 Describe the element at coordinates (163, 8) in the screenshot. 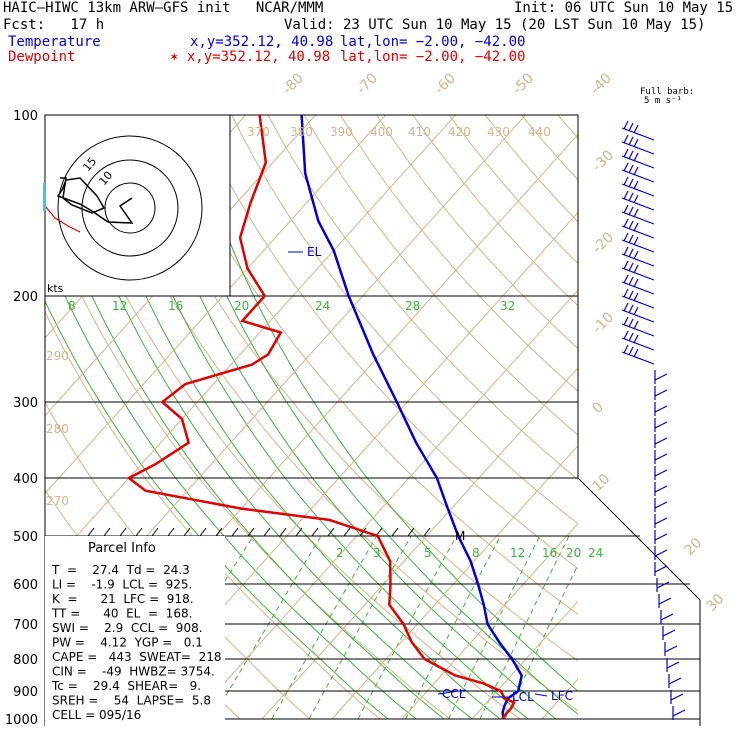

I see `chart-title: HAIC—HIWC 13km ARW—GFS init NCAR/MMM` at that location.